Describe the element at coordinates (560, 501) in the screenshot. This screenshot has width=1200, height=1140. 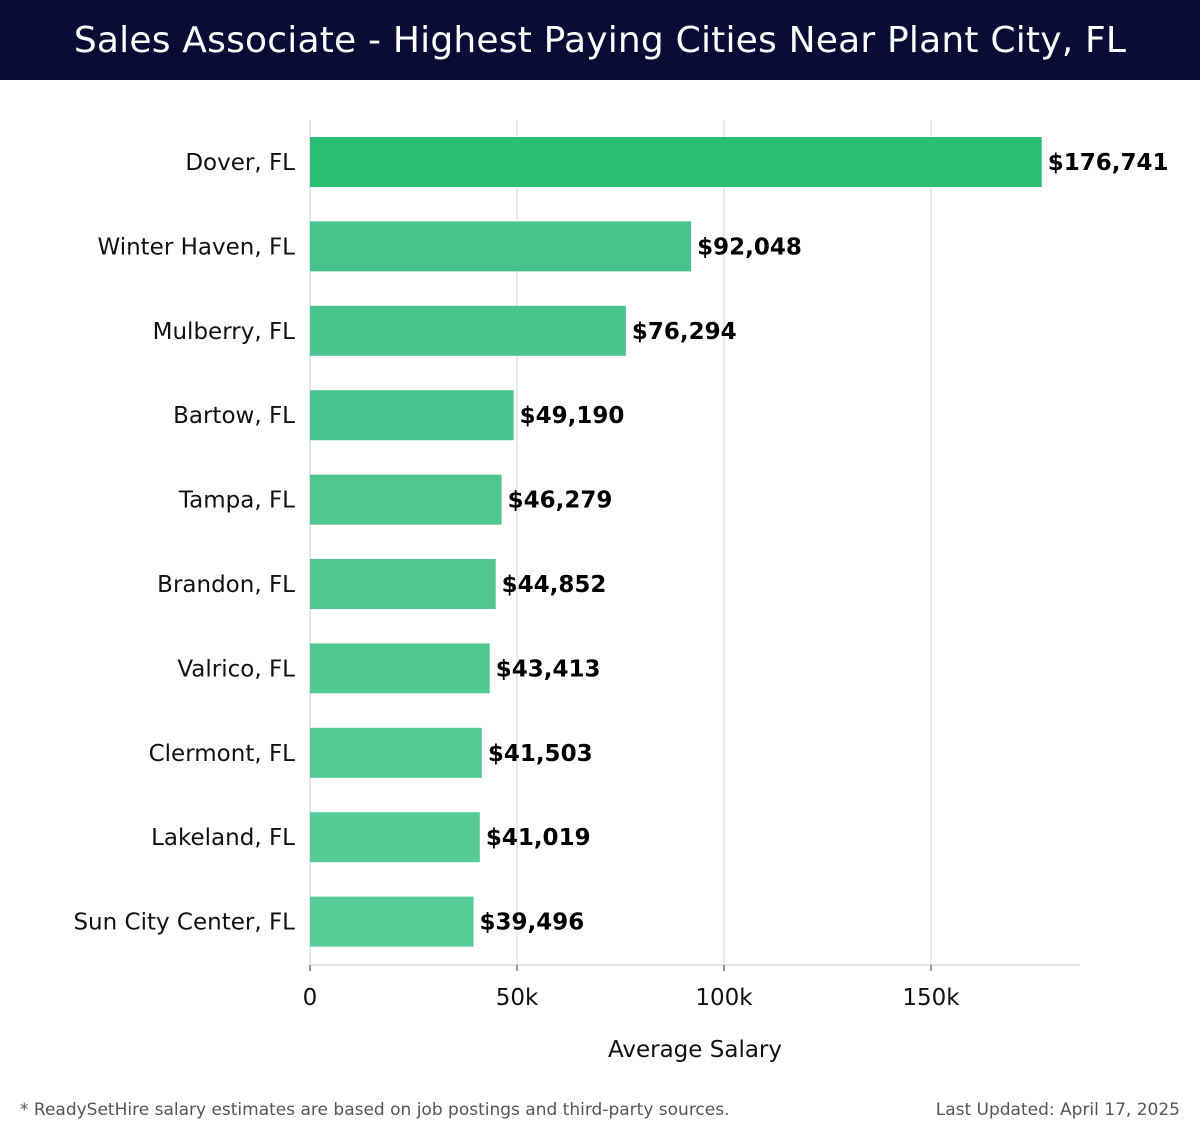
I see `bar-value-label: $46,279` at that location.